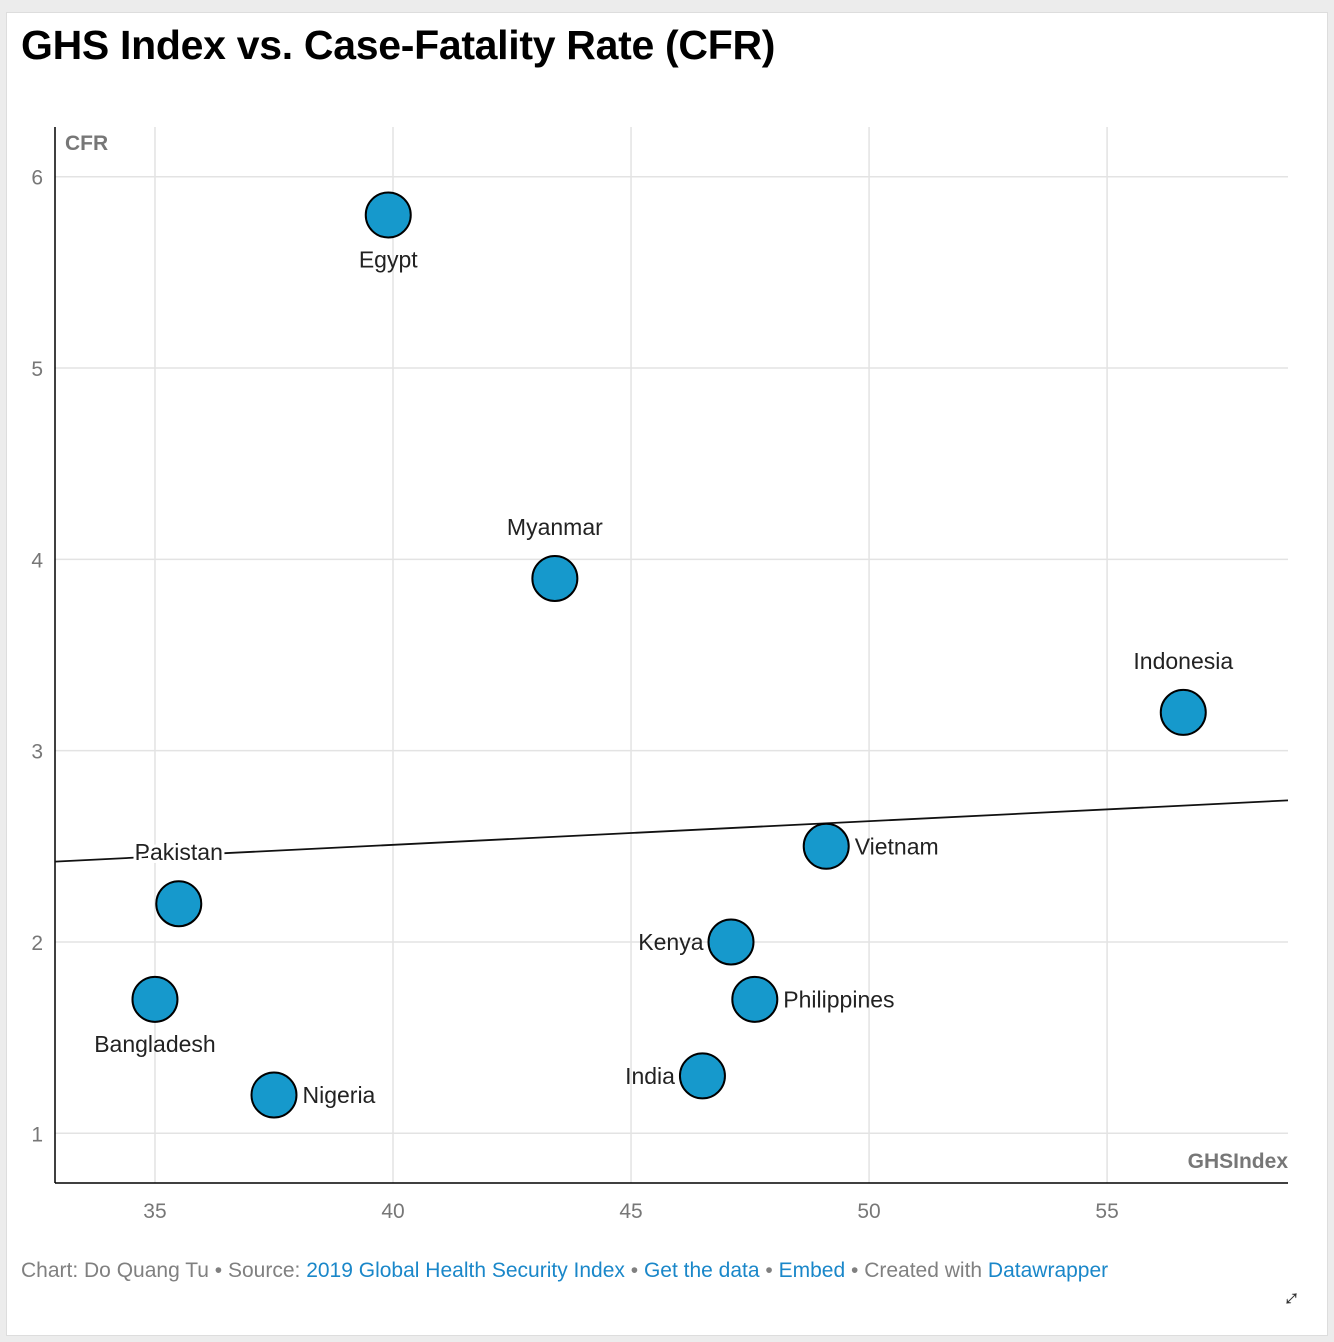  What do you see at coordinates (868, 1211) in the screenshot?
I see `x-tick-label: 50` at bounding box center [868, 1211].